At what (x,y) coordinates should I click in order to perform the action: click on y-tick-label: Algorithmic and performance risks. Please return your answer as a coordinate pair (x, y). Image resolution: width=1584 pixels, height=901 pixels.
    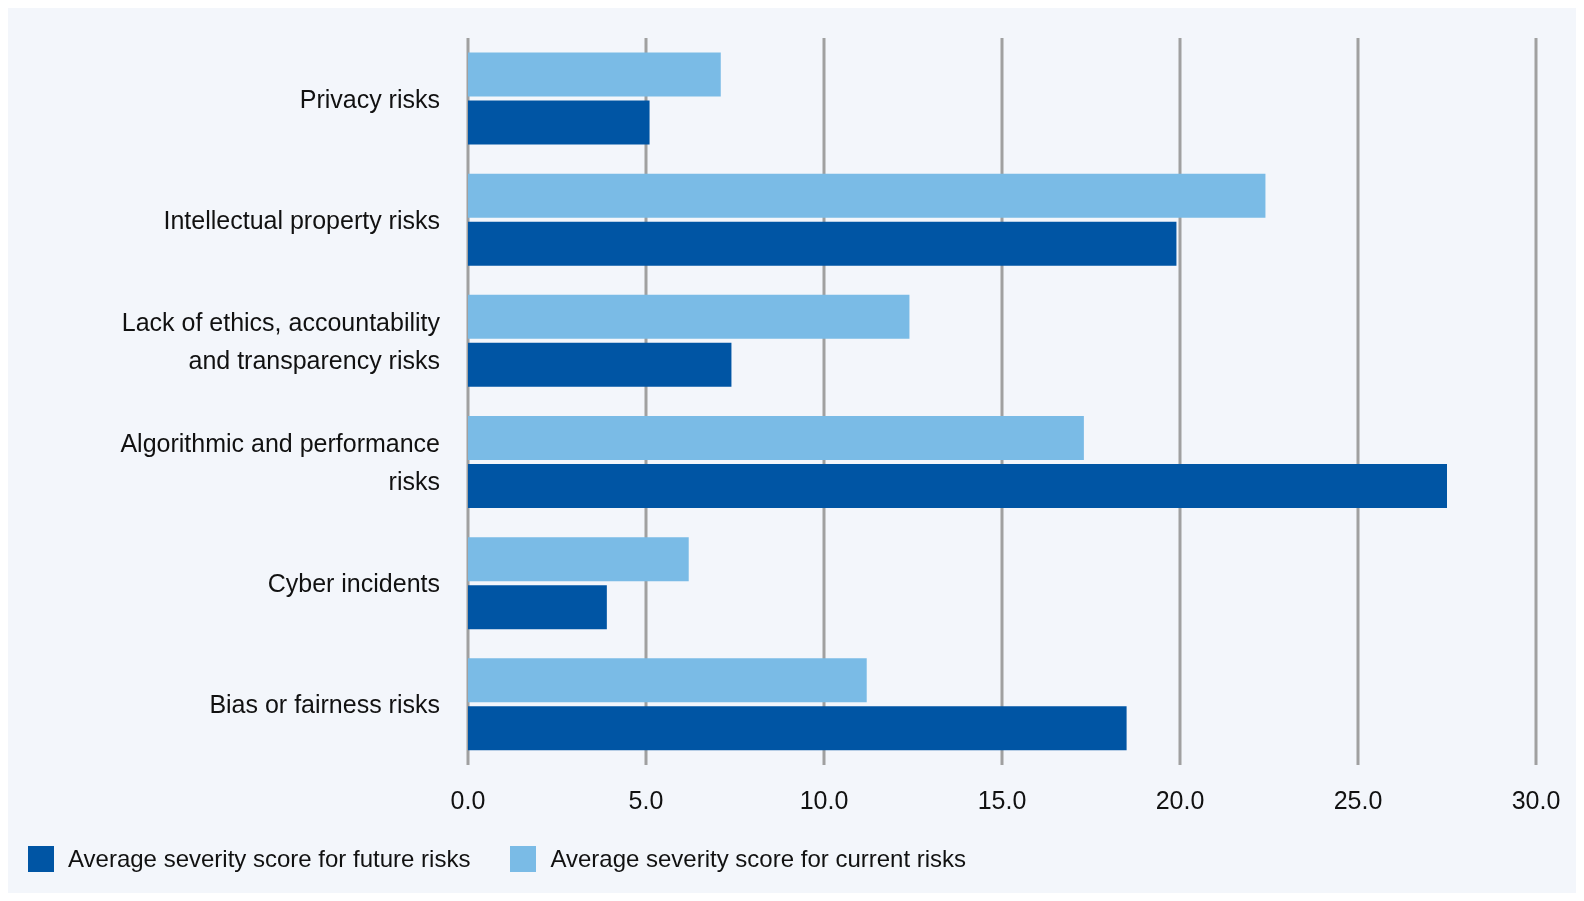
    Looking at the image, I should click on (280, 462).